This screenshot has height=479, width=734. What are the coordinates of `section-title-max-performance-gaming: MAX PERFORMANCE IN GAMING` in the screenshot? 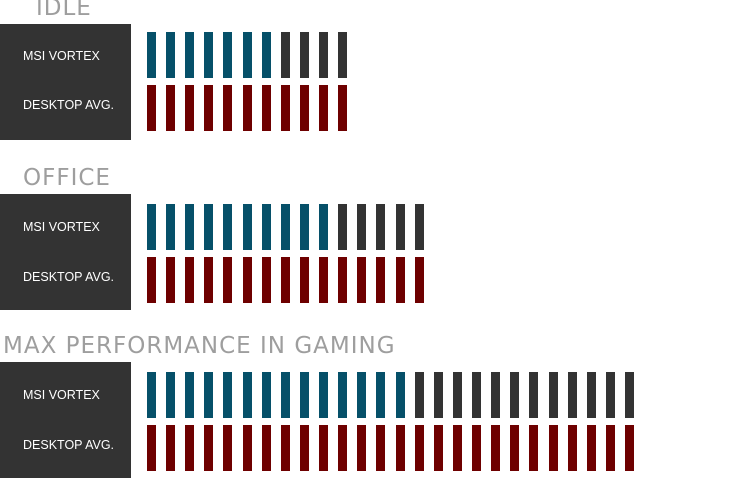 It's located at (199, 346).